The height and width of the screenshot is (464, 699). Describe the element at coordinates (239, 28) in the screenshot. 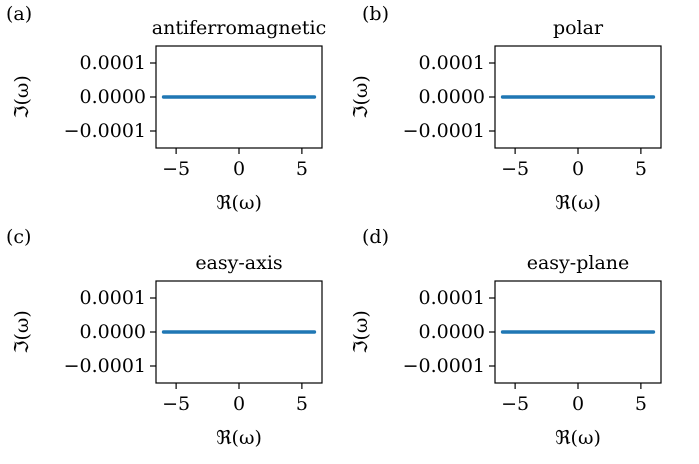

I see `panel-title: antiferromagnetic` at that location.